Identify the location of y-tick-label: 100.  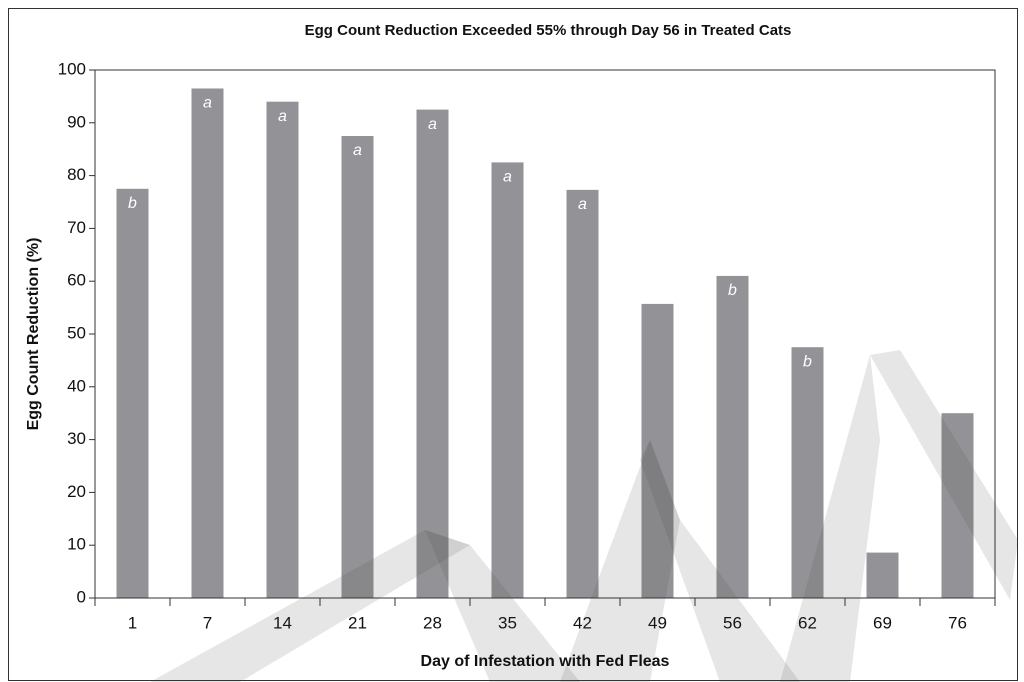
(72, 68).